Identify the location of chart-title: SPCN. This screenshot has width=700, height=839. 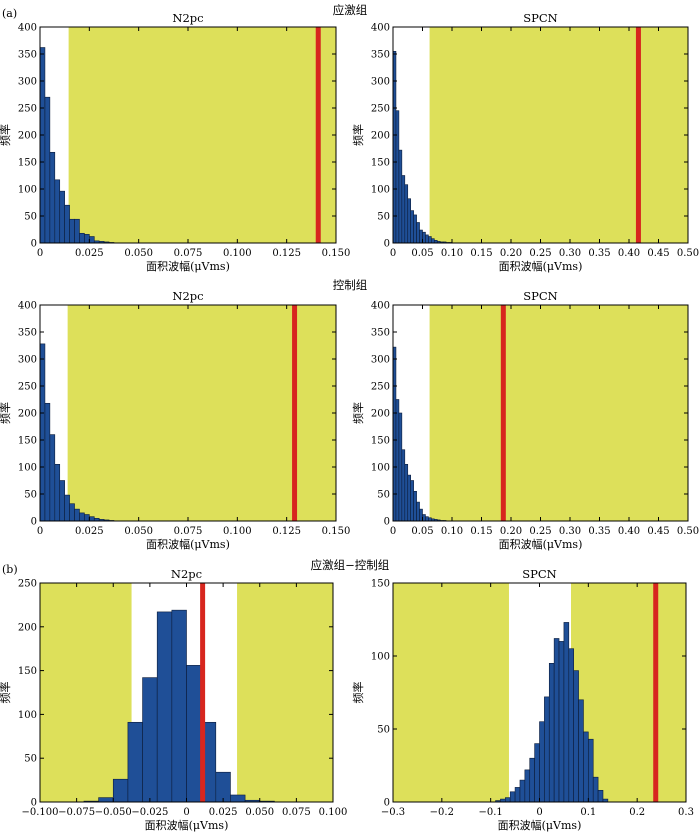
(540, 18).